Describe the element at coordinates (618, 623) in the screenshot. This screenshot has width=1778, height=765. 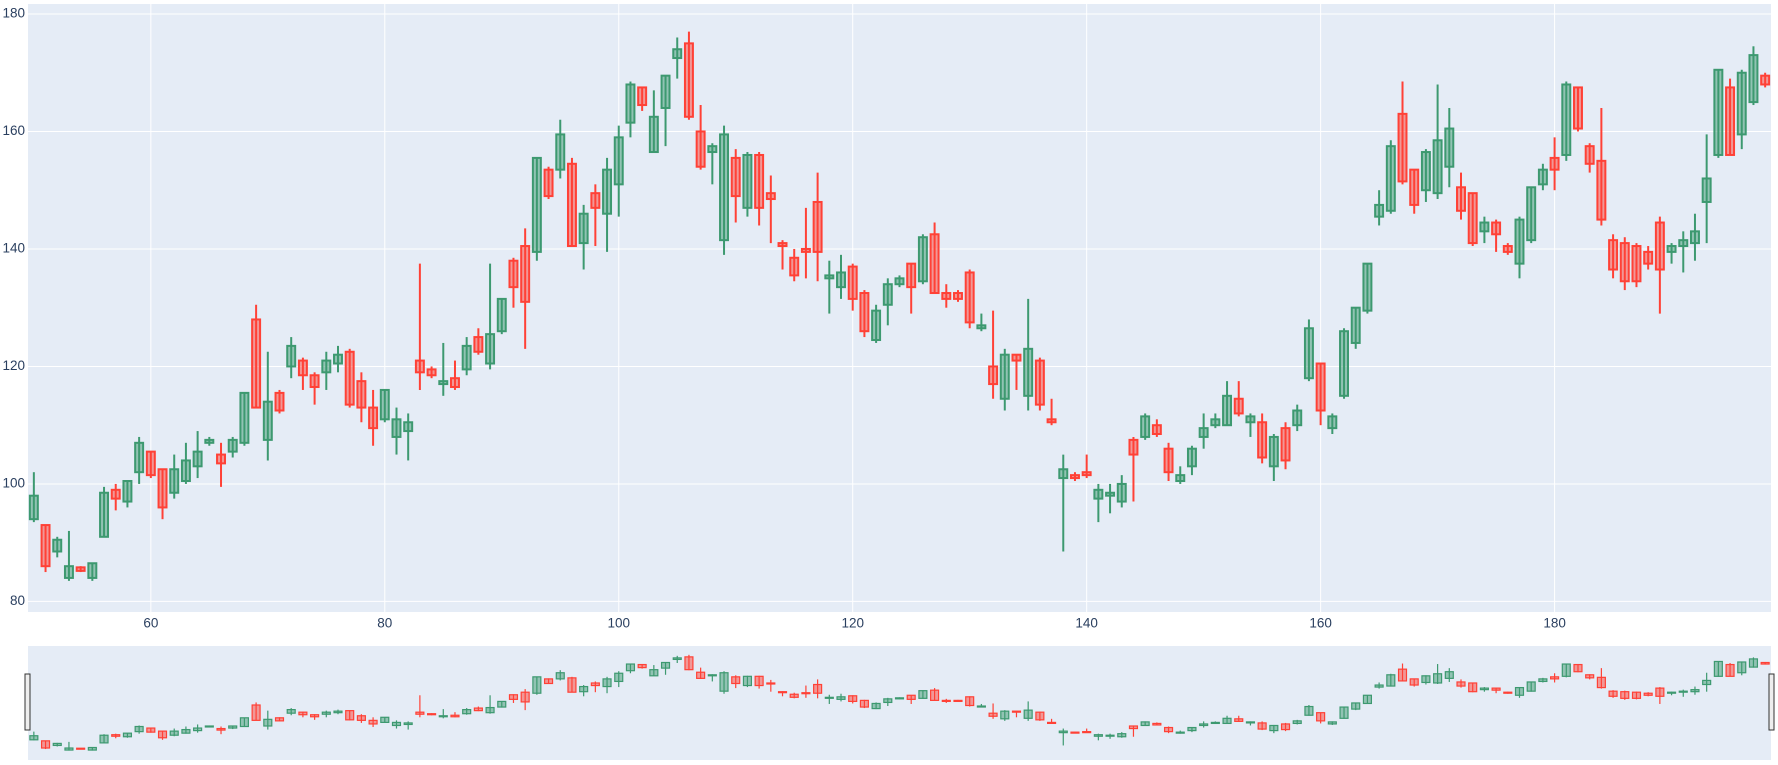
I see `x-tick-label: 100` at that location.